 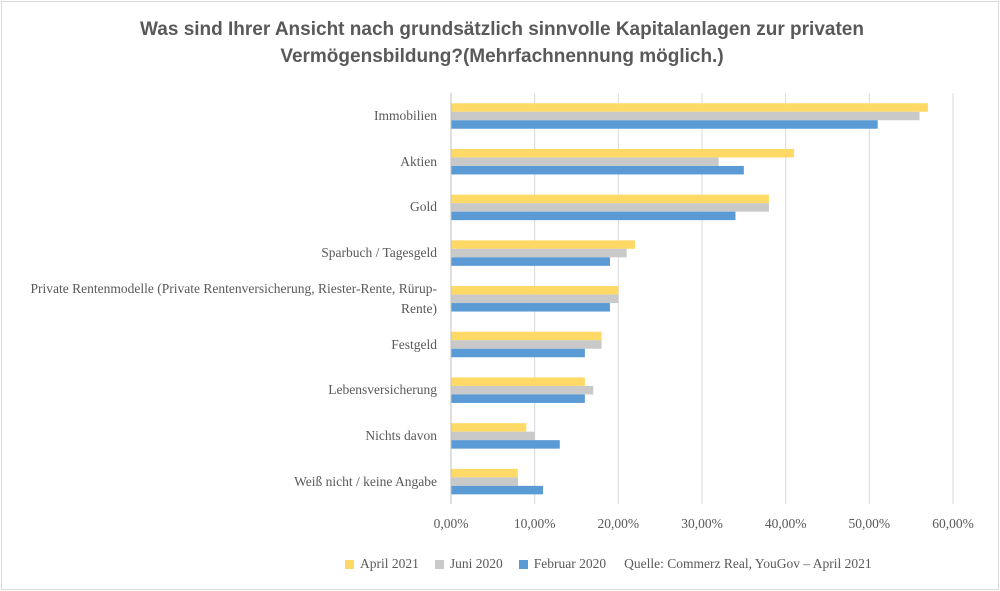 What do you see at coordinates (484, 481) in the screenshot?
I see `bar-weiß-nicht-keine-angabe-juni-2020` at bounding box center [484, 481].